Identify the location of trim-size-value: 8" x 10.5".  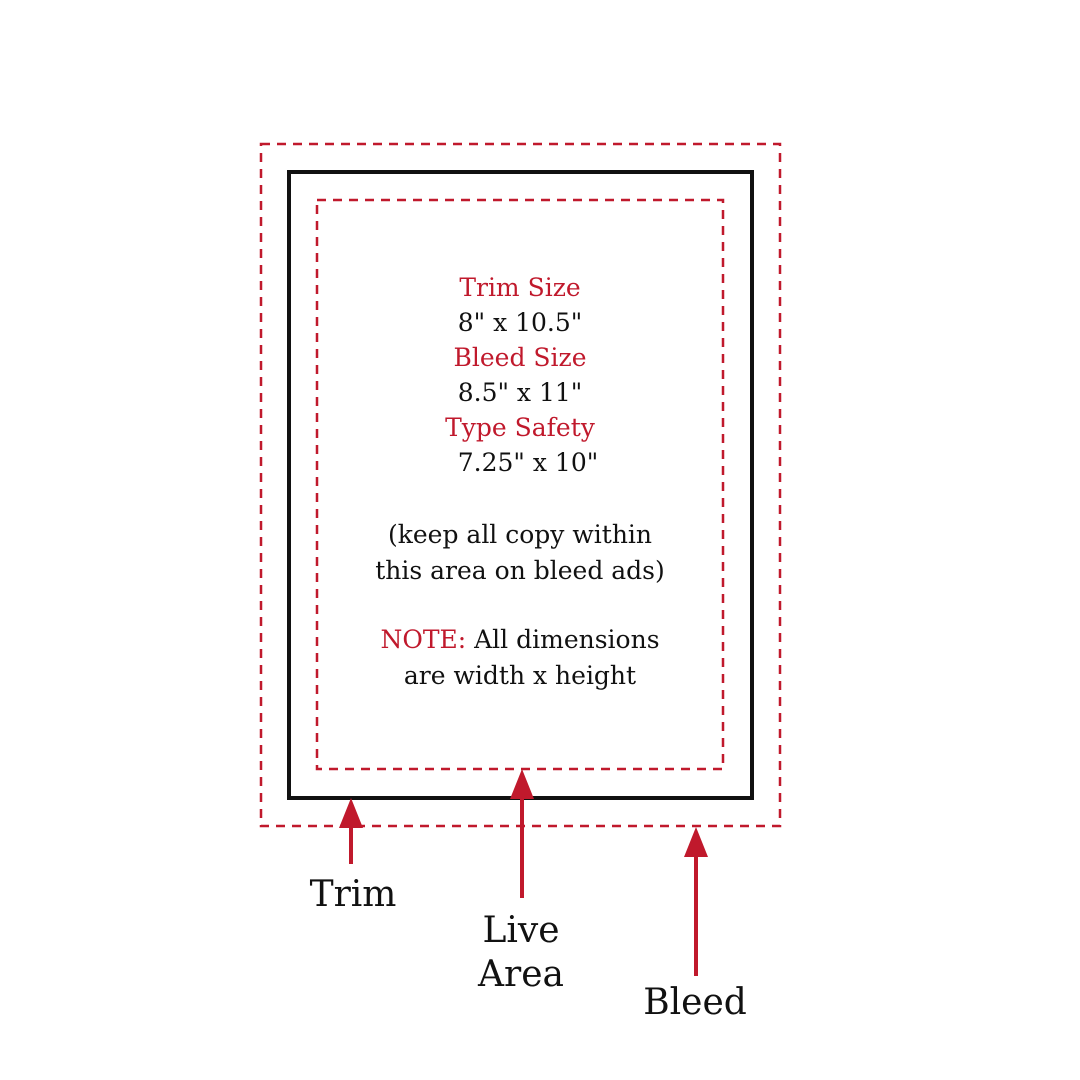
(520, 322).